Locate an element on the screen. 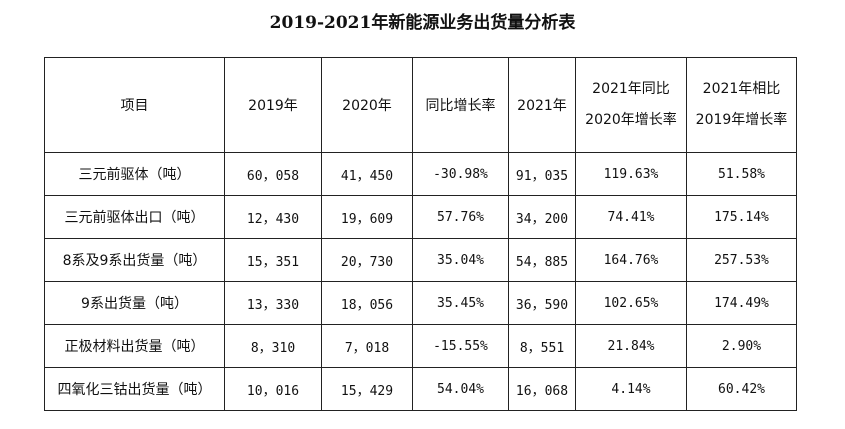  header-2021-vs-2020: 2021年同比 2020年增长率 is located at coordinates (631, 105).